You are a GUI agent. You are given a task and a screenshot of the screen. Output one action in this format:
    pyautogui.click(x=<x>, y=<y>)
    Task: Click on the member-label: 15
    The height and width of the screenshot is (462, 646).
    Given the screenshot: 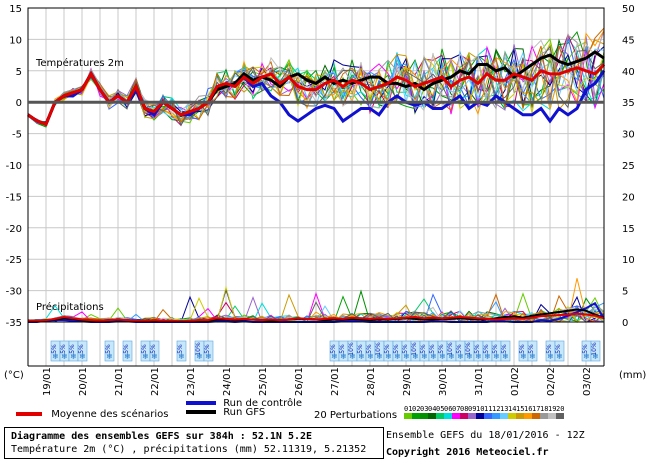 What is the action you would take?
    pyautogui.click(x=520, y=409)
    